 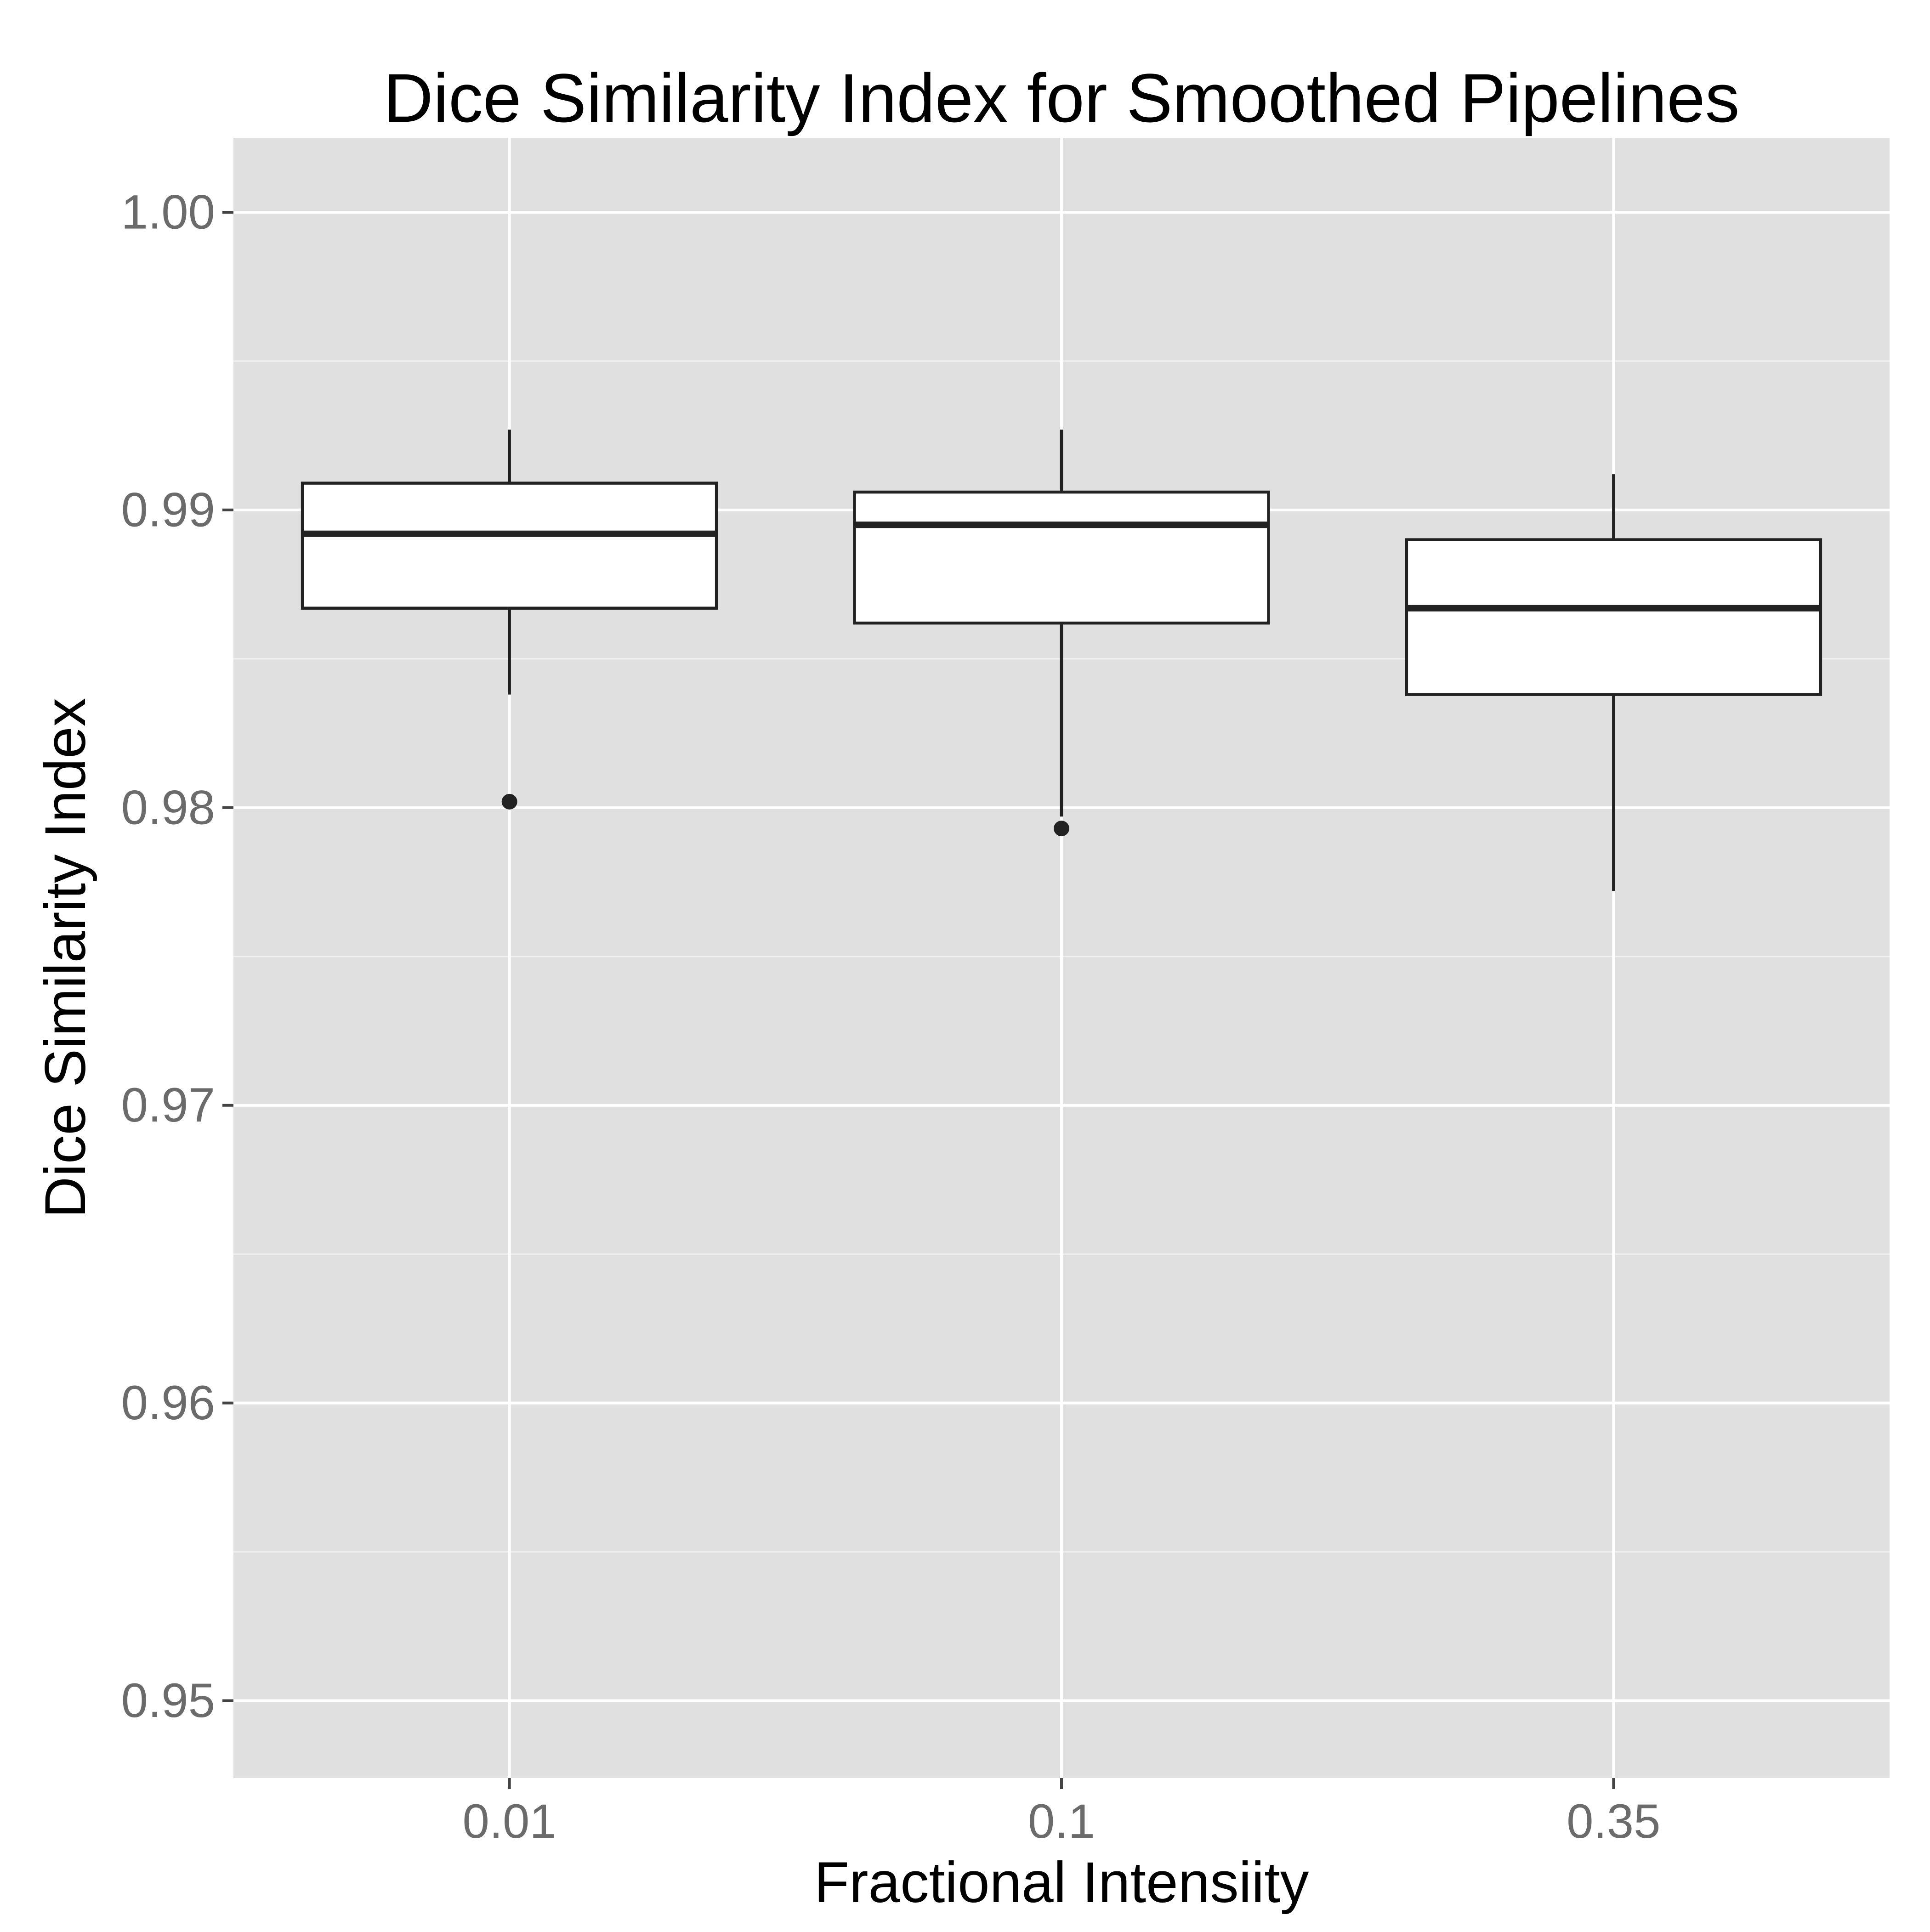 What do you see at coordinates (1061, 633) in the screenshot?
I see `box-0.1` at bounding box center [1061, 633].